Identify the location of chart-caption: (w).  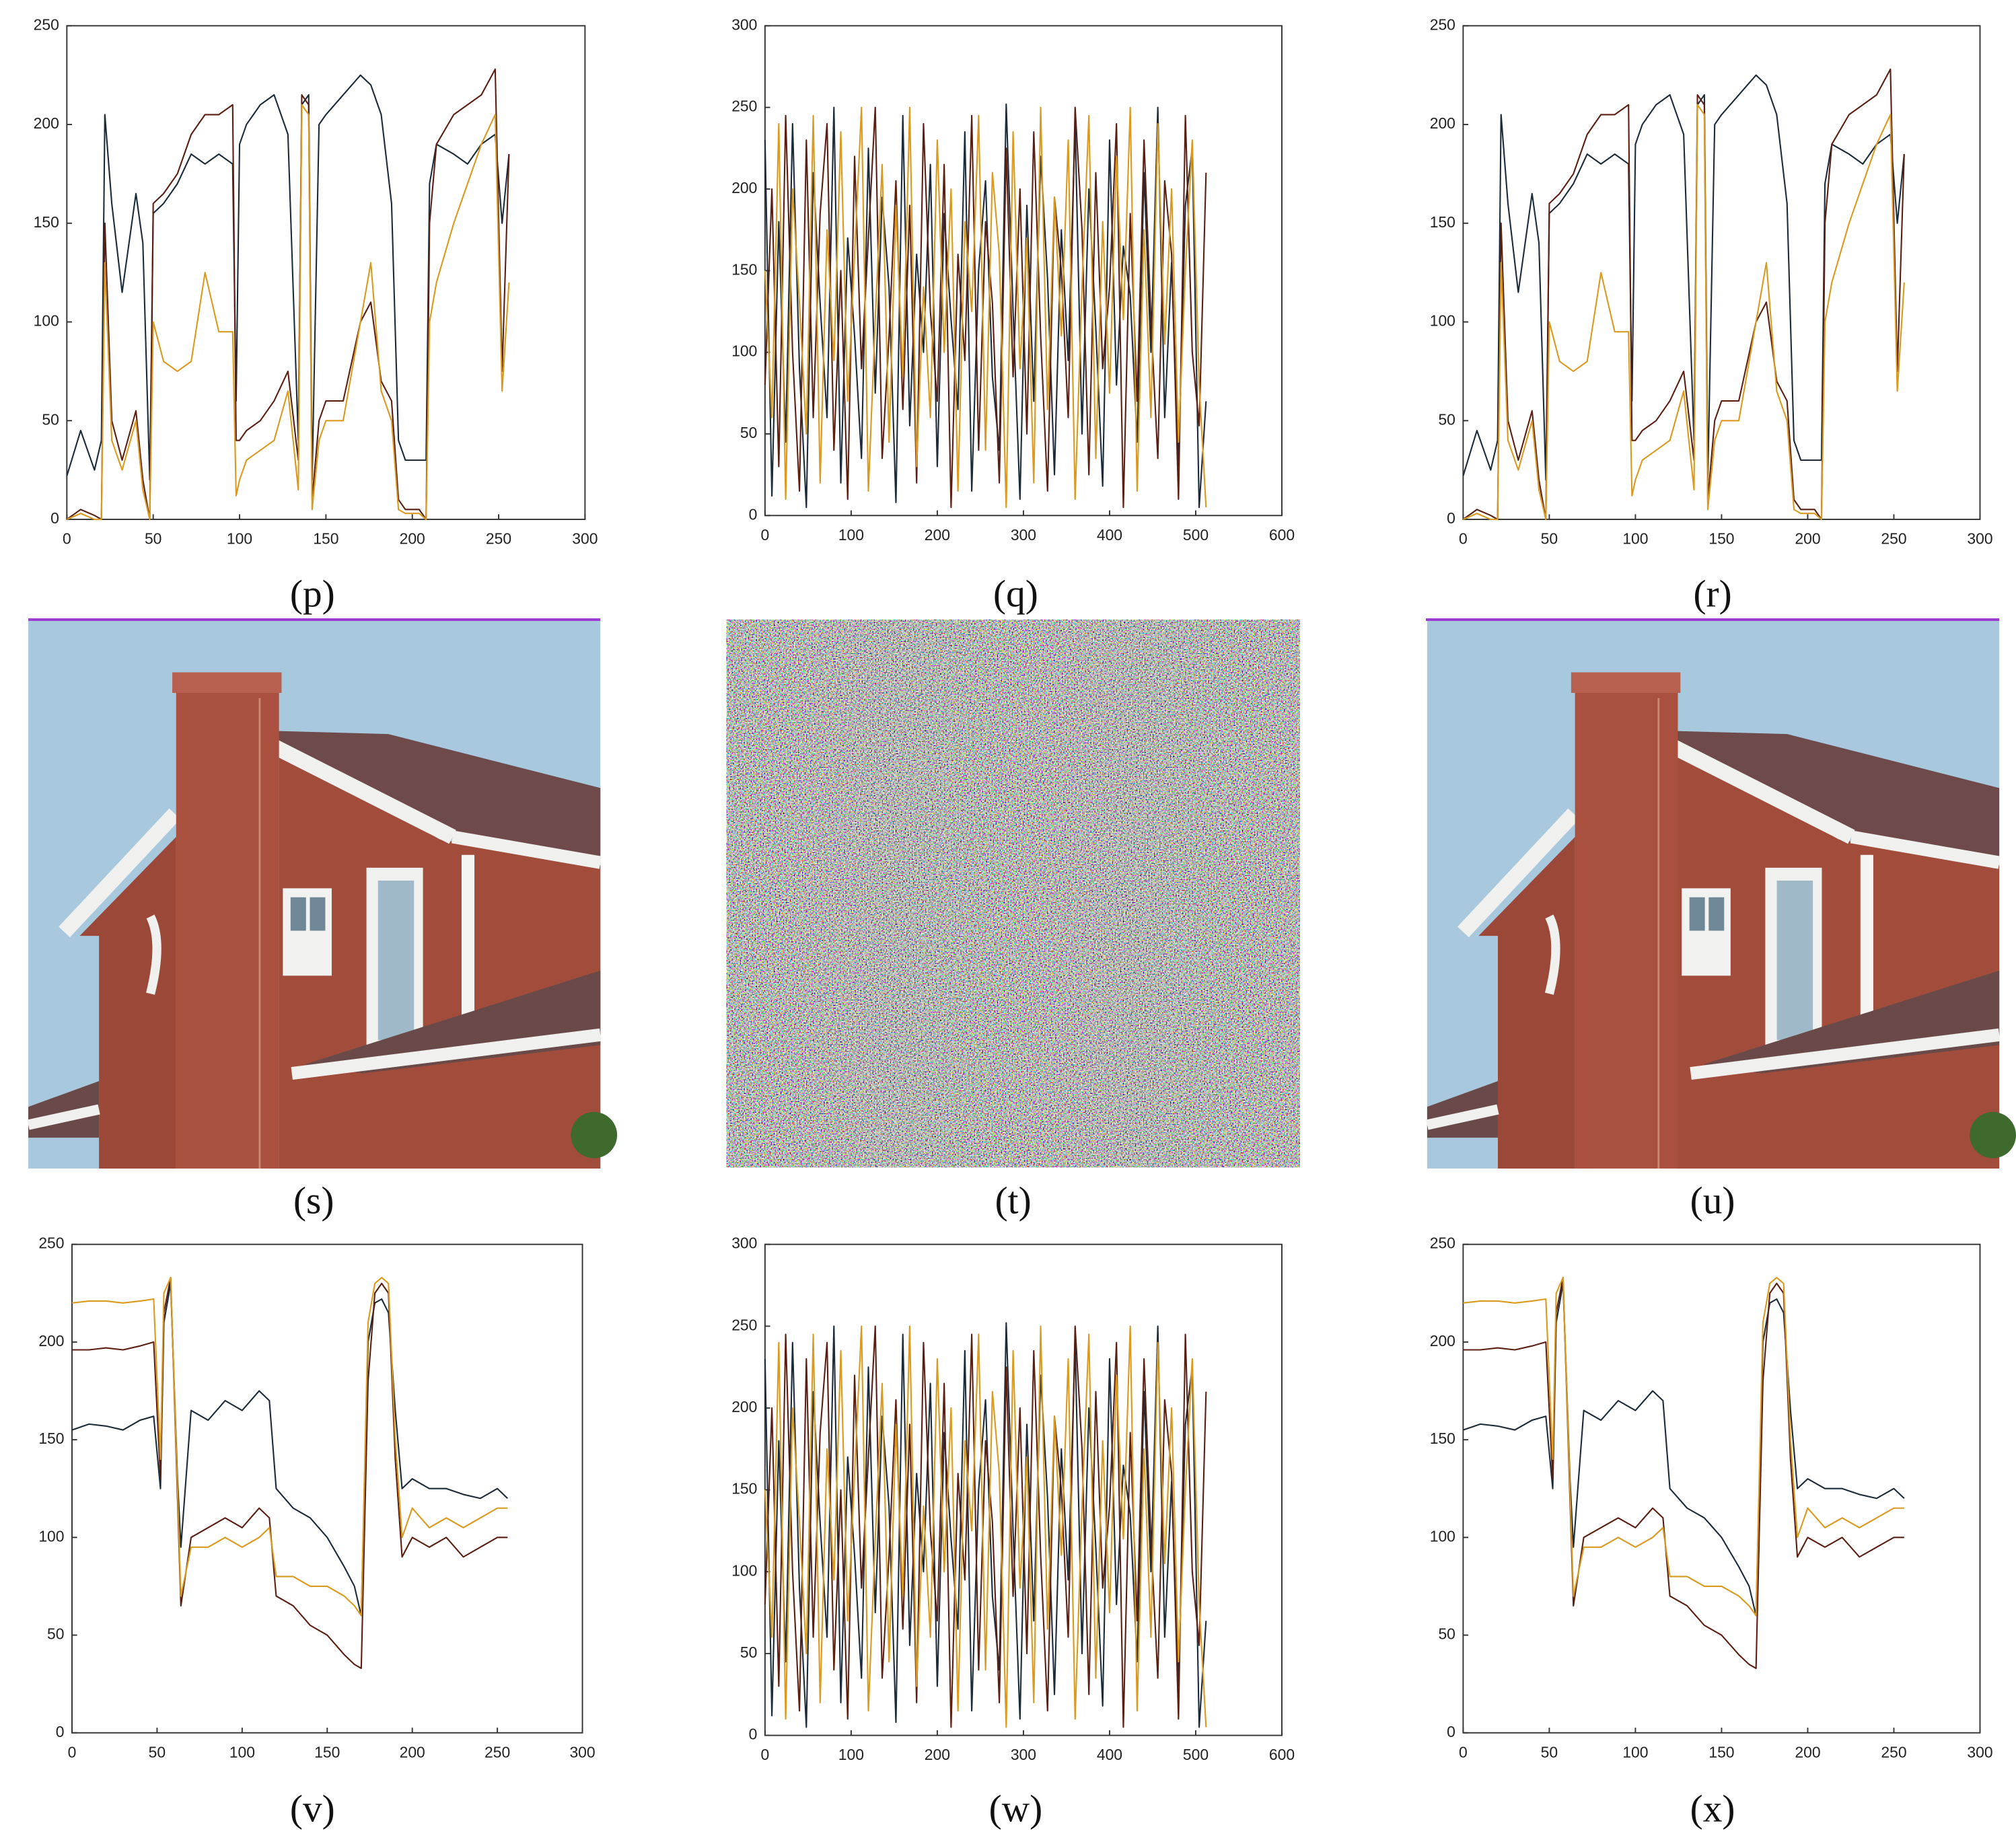
(1016, 1808).